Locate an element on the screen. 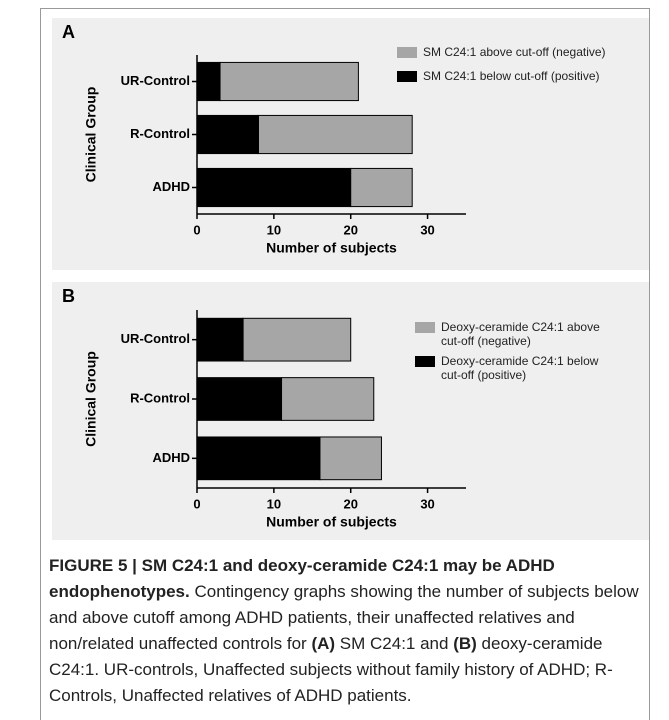  legend-label: SM C24:1 above cut-off (negative) is located at coordinates (514, 52).